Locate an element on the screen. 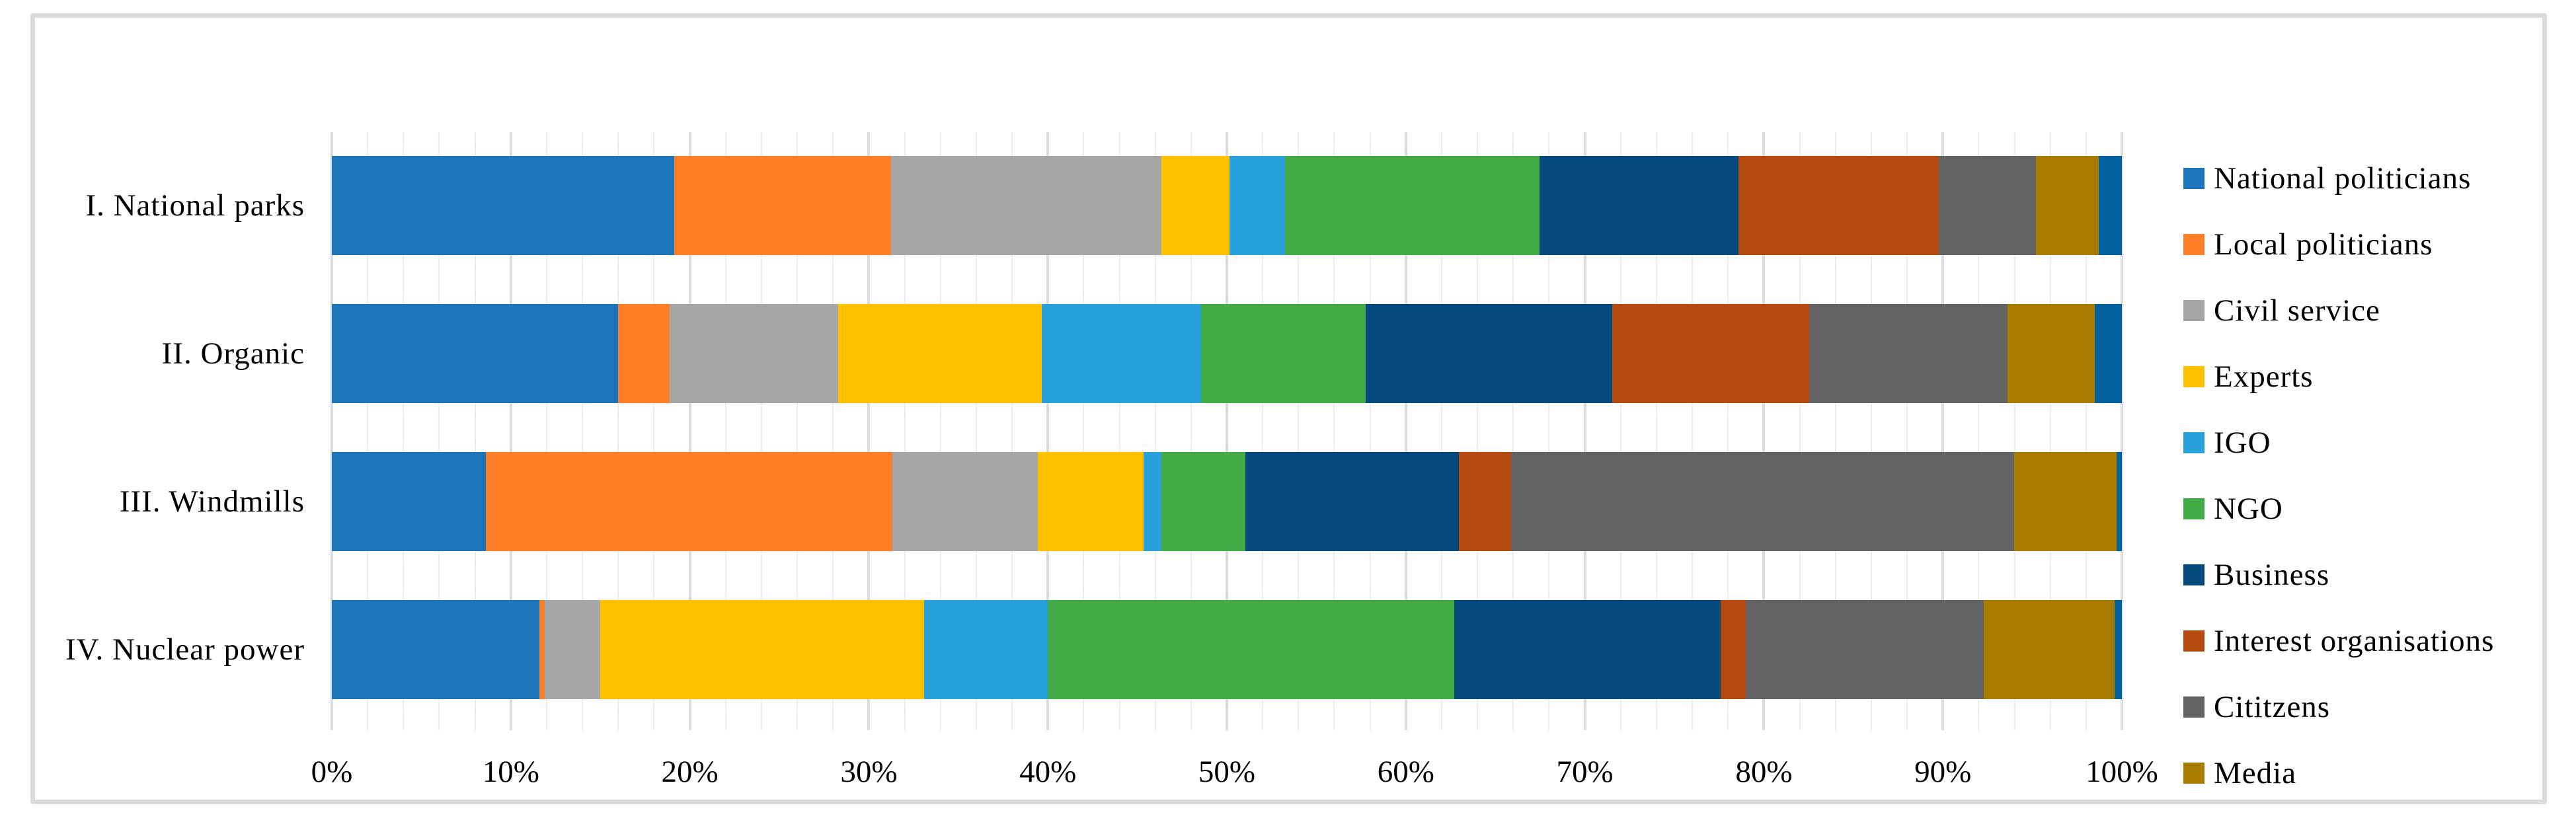 Image resolution: width=2576 pixels, height=826 pixels. legend-label: Experts is located at coordinates (2264, 376).